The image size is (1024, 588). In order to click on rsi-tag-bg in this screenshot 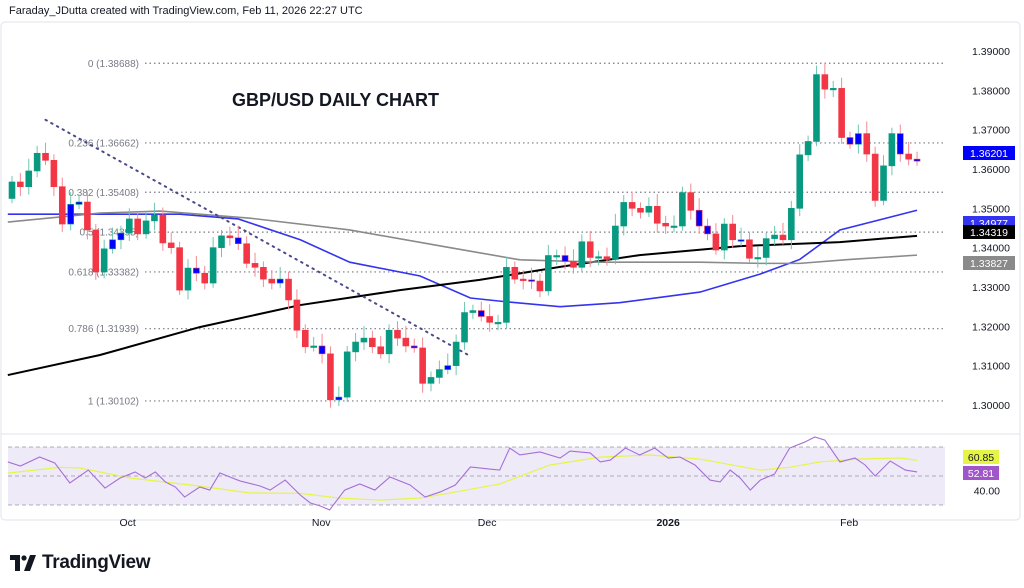, I will do `click(981, 473)`.